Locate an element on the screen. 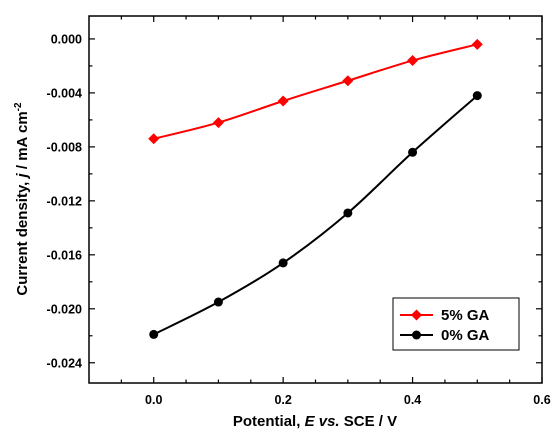 Image resolution: width=555 pixels, height=432 pixels. x-tick-label: 0.2 is located at coordinates (282, 400).